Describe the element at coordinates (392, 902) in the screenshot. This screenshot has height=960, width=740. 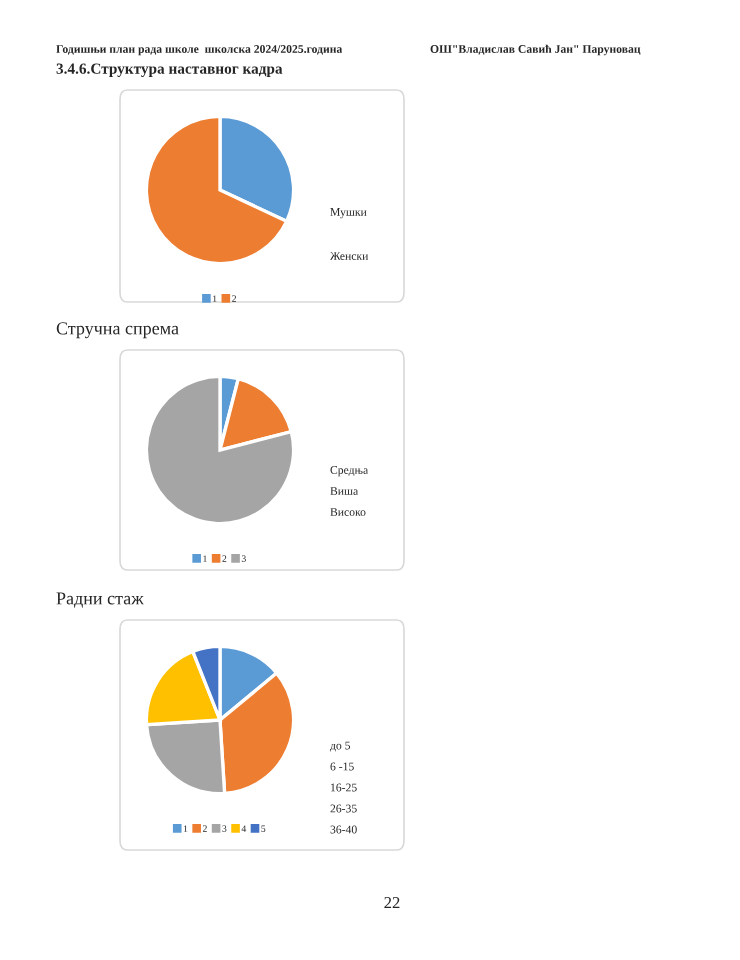
I see `text: 22` at that location.